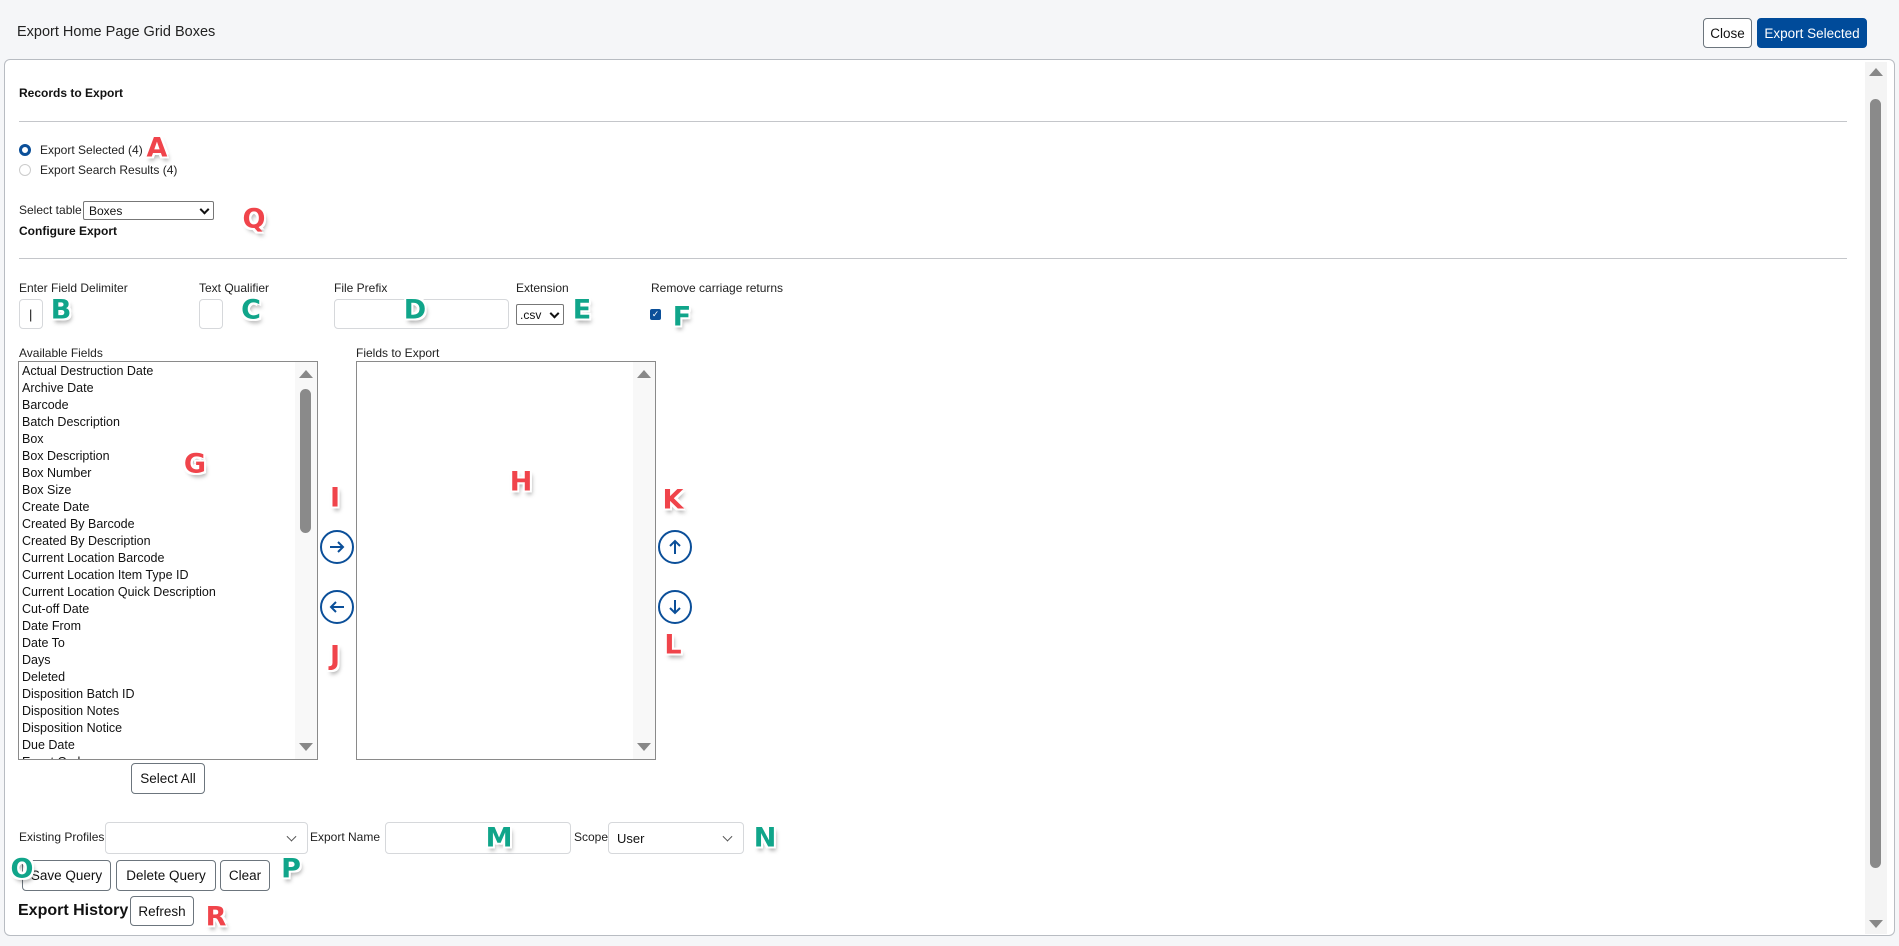  Describe the element at coordinates (72, 728) in the screenshot. I see `list-item: Disposition Notice` at that location.